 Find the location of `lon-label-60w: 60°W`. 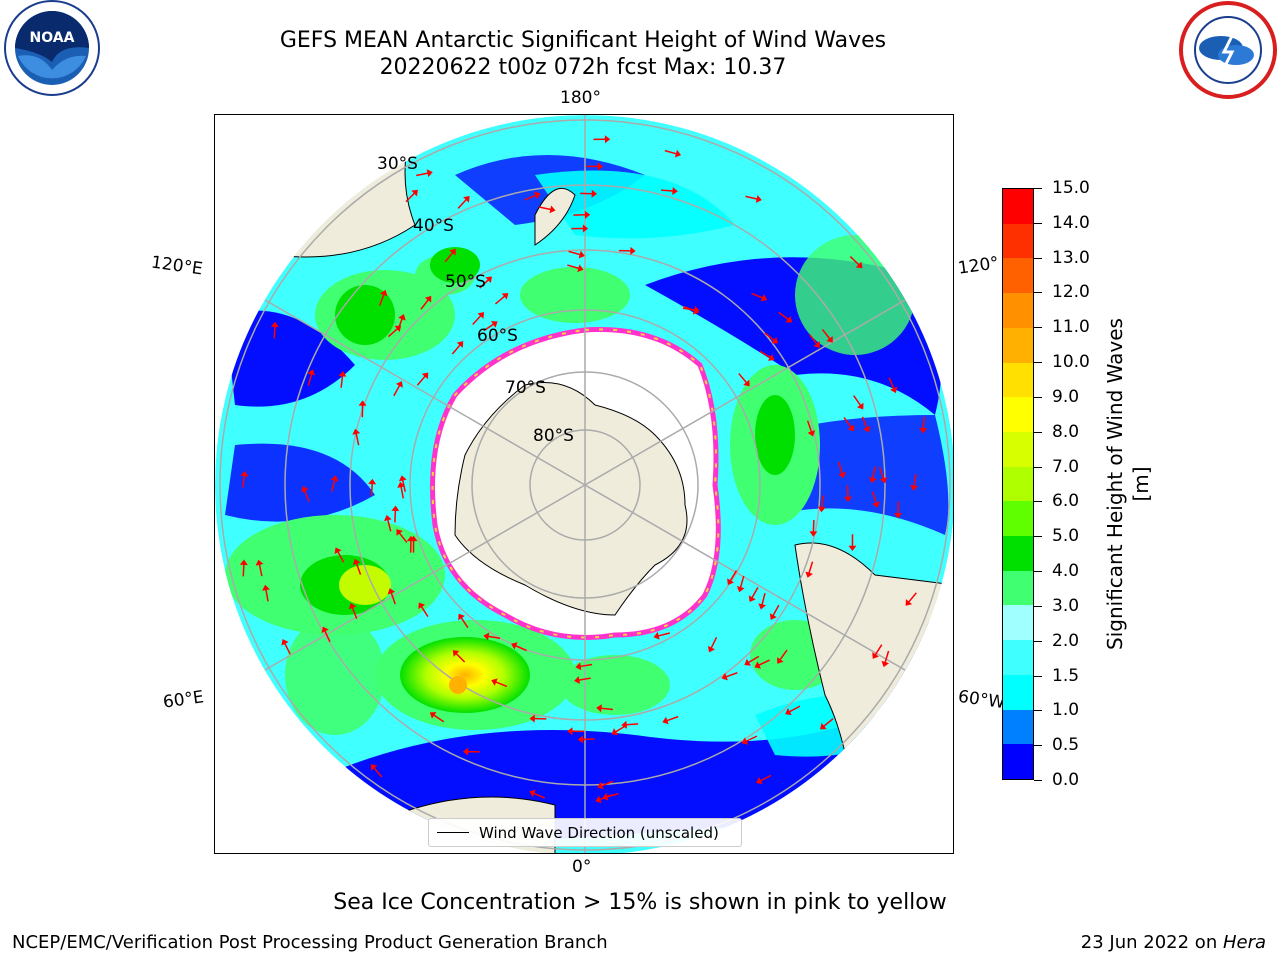

lon-label-60w: 60°W is located at coordinates (981, 700).